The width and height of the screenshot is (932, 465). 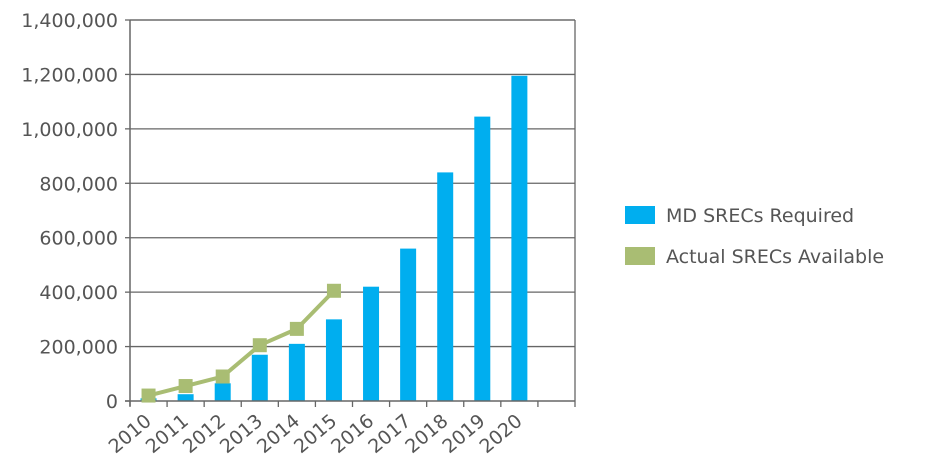 I want to click on y-tick-label: 1,000,000, so click(x=69, y=130).